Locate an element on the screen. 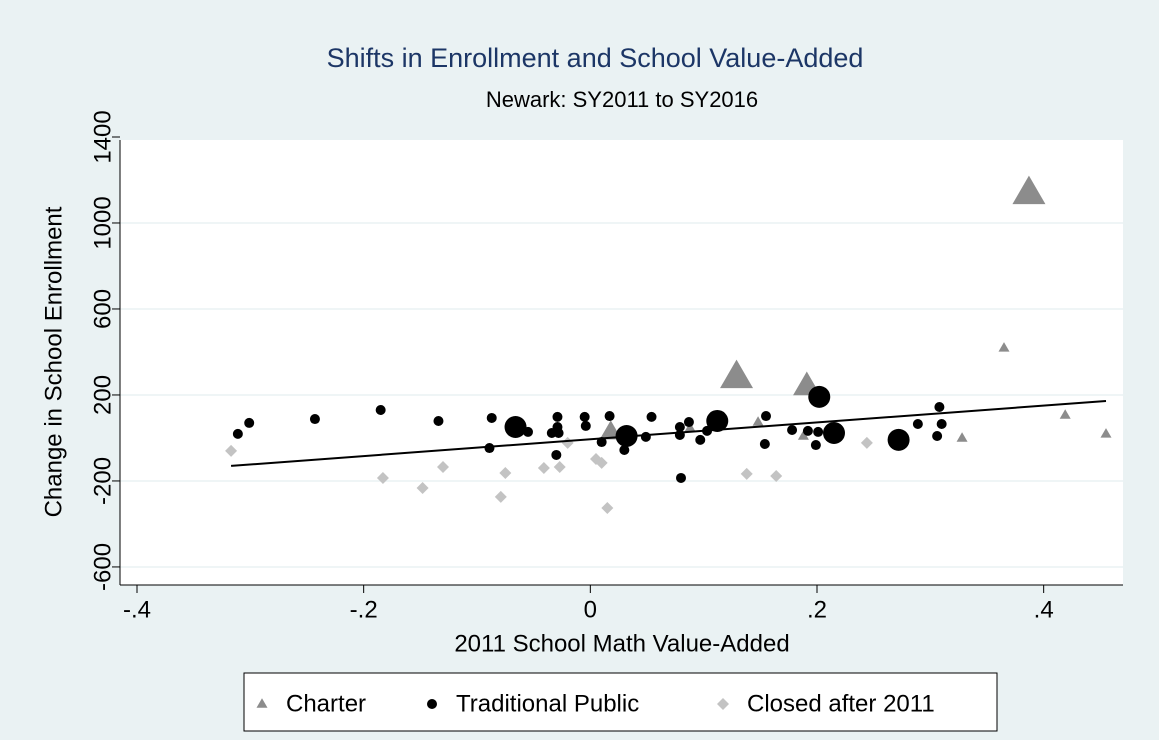 Image resolution: width=1159 pixels, height=740 pixels. legend-label: Charter is located at coordinates (326, 703).